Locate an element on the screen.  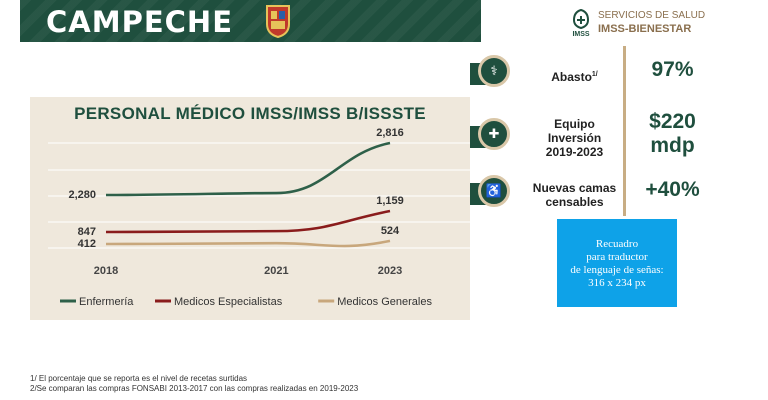
legend-label-1: Medicos Especialistas is located at coordinates (228, 302).